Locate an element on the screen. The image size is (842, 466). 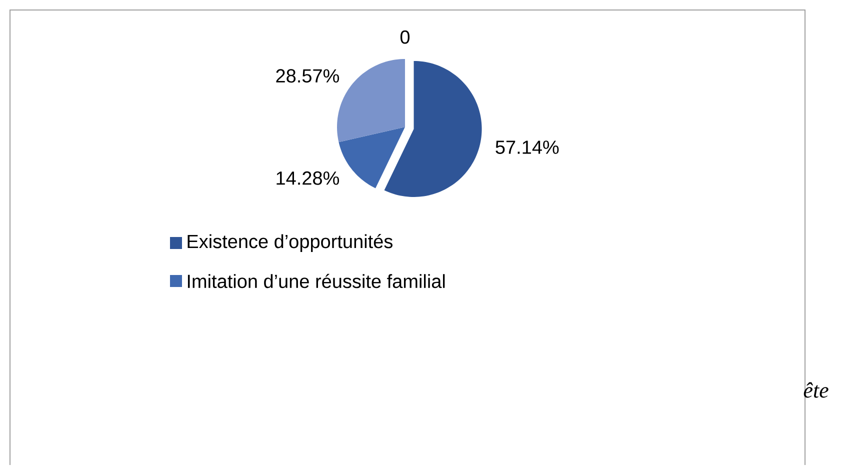
data-label: 57.14% is located at coordinates (527, 147).